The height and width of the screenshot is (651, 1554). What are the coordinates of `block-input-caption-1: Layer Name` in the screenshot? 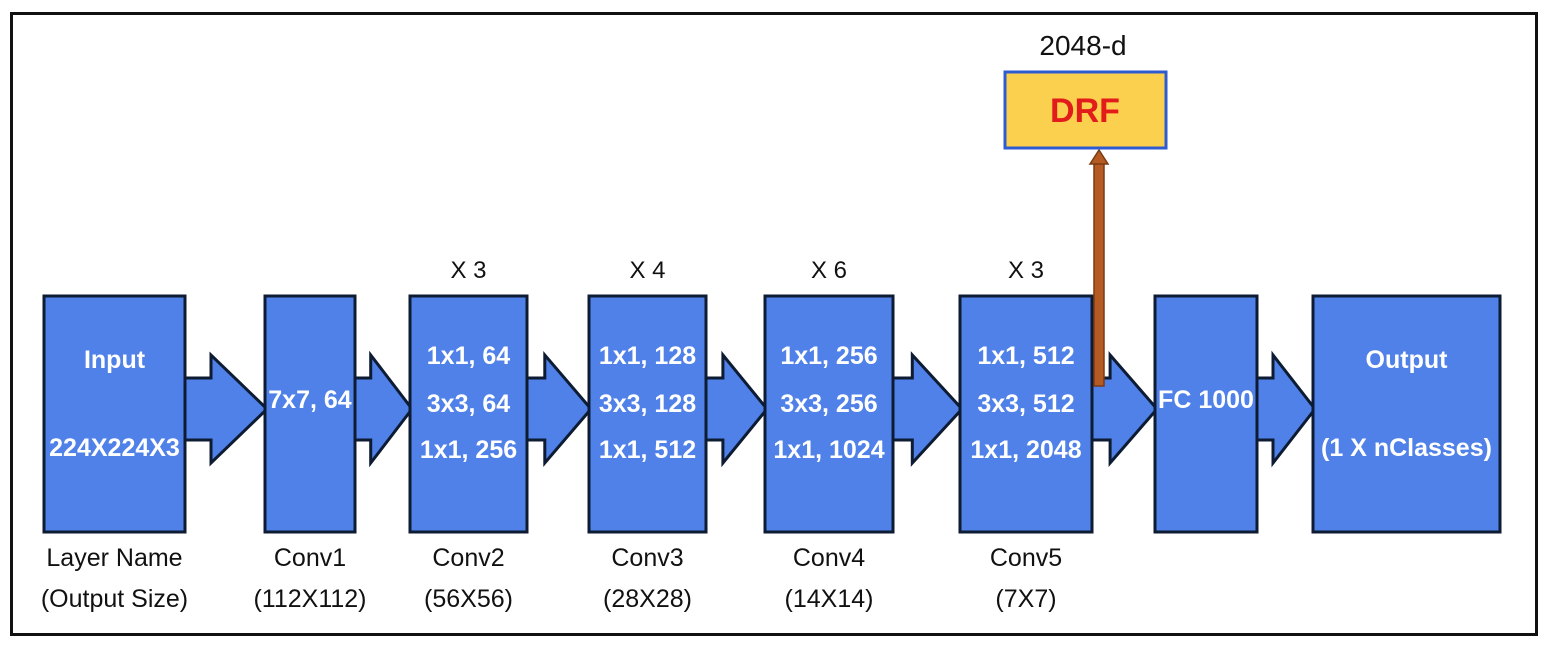 It's located at (114, 558).